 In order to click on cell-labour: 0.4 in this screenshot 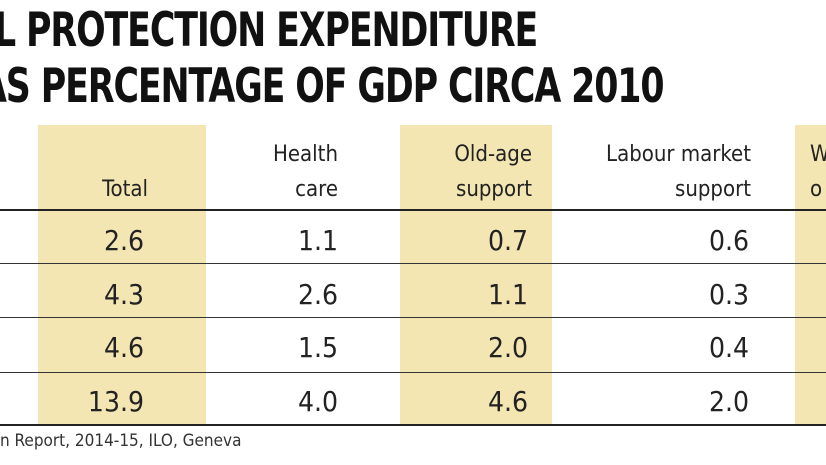, I will do `click(728, 347)`.